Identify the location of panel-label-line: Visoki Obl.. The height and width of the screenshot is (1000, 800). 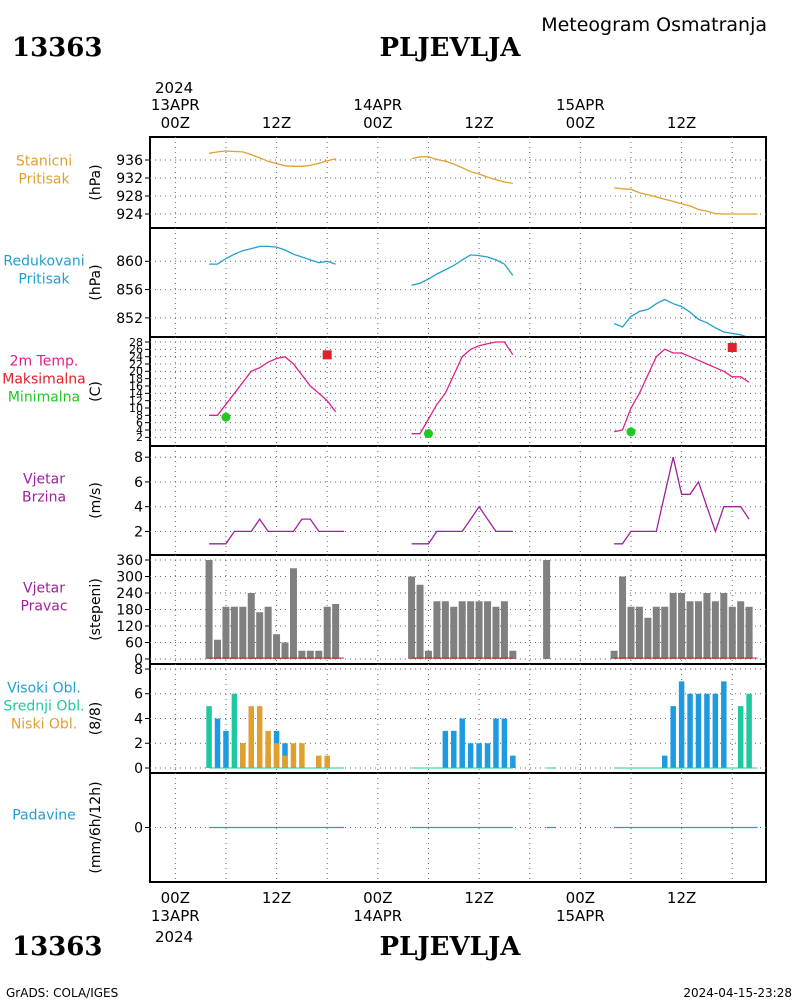
(44, 689).